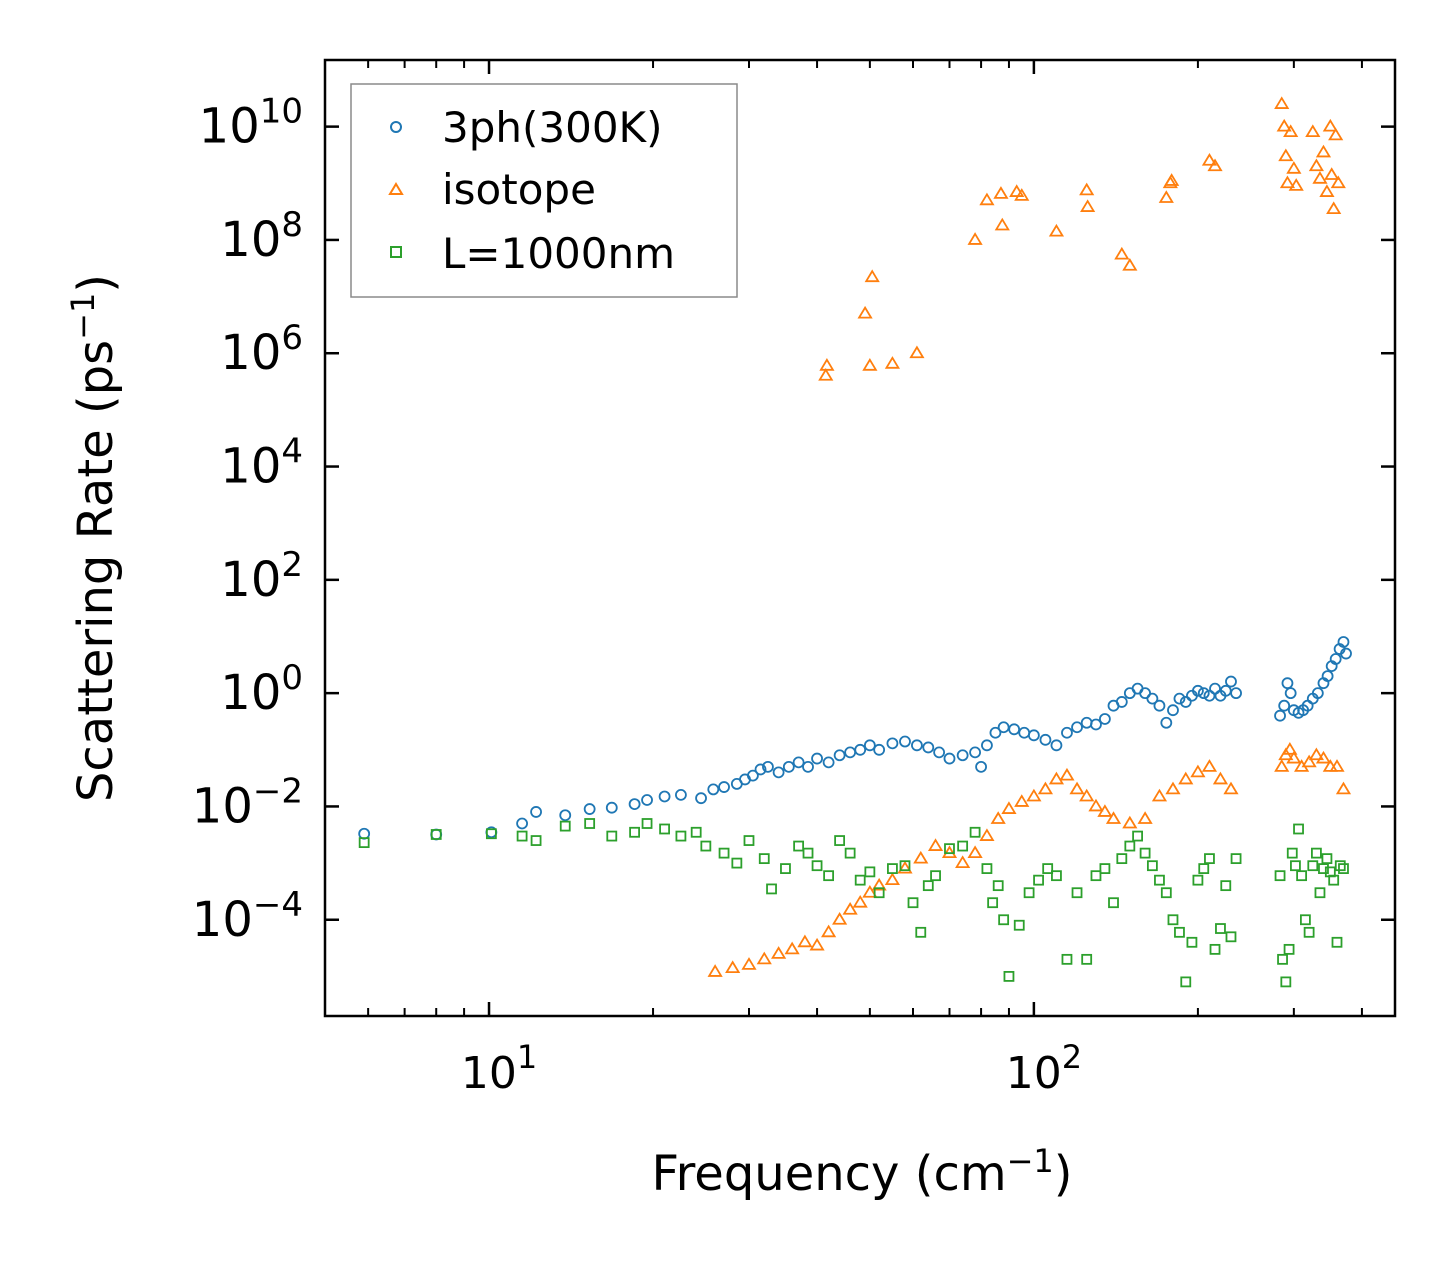 The width and height of the screenshot is (1455, 1265). I want to click on legend-label-isotope: isotope, so click(519, 189).